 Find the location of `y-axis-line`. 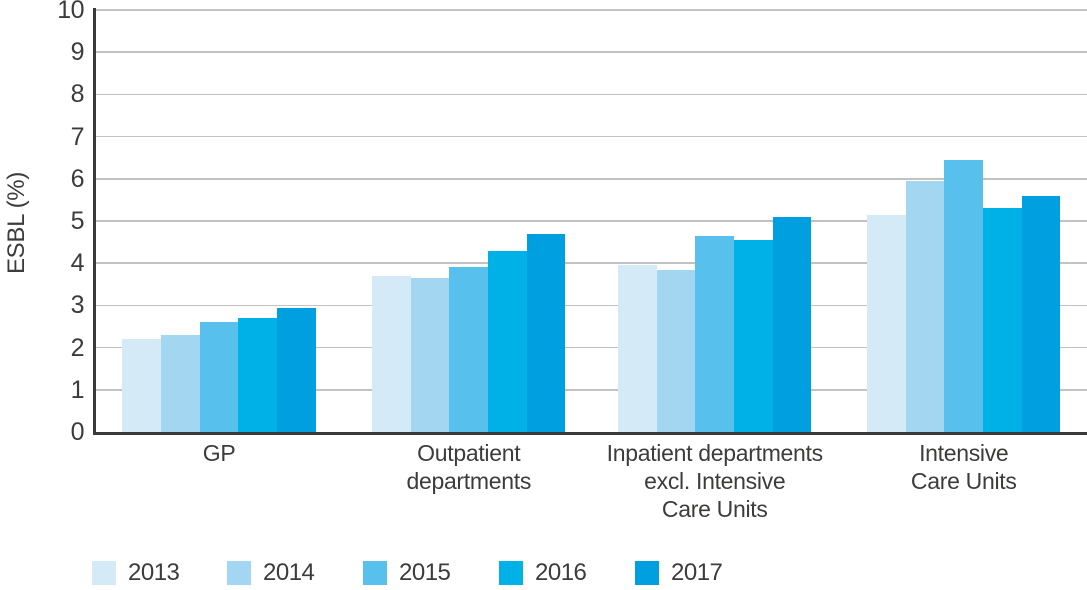

y-axis-line is located at coordinates (94, 221).